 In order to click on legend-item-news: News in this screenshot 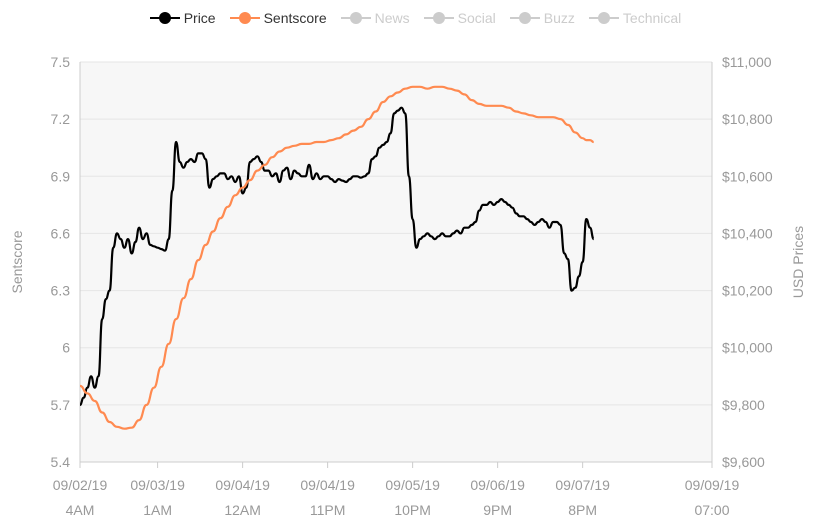, I will do `click(375, 18)`.